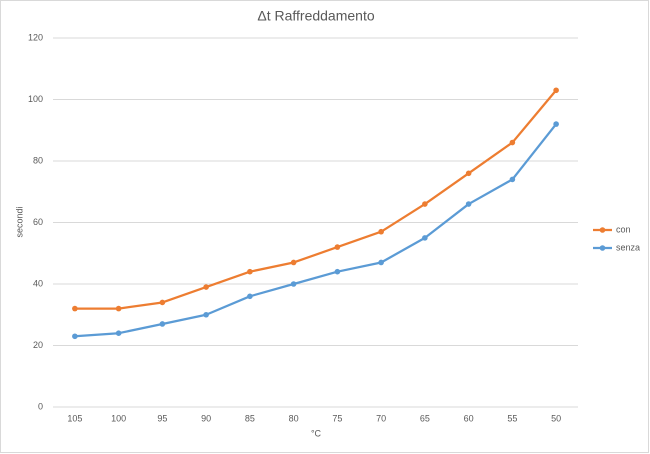 The width and height of the screenshot is (650, 454). Describe the element at coordinates (38, 283) in the screenshot. I see `y-tick-label: 40` at that location.